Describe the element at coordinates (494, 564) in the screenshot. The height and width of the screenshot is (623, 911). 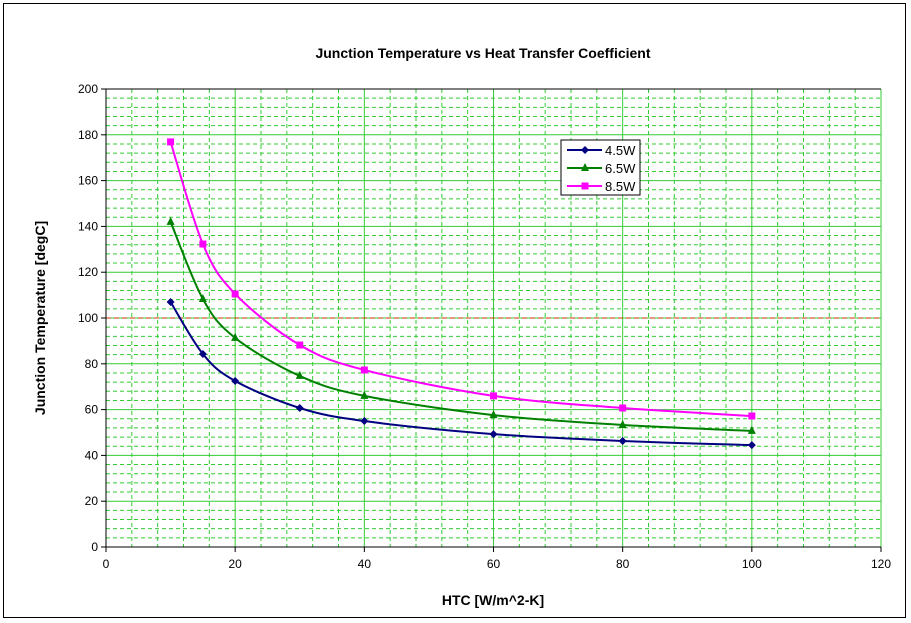
I see `x-tick-label: 60` at that location.